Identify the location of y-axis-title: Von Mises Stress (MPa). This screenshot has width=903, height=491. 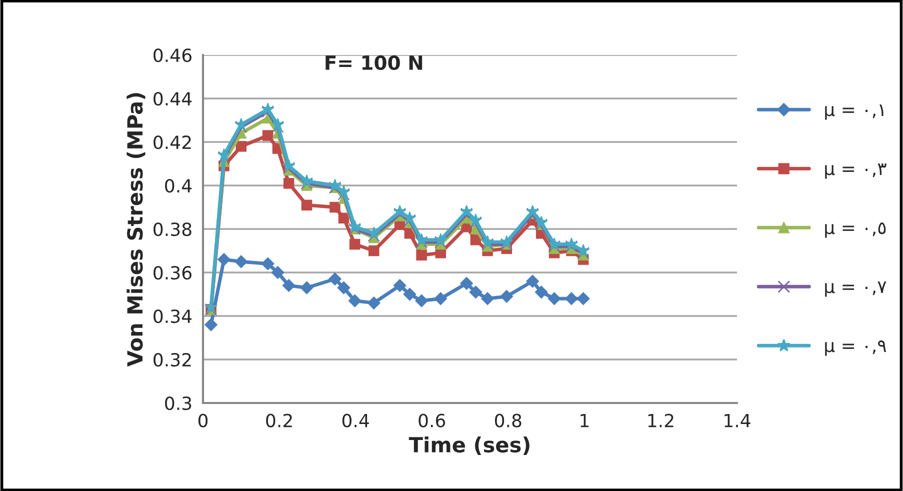
(136, 230).